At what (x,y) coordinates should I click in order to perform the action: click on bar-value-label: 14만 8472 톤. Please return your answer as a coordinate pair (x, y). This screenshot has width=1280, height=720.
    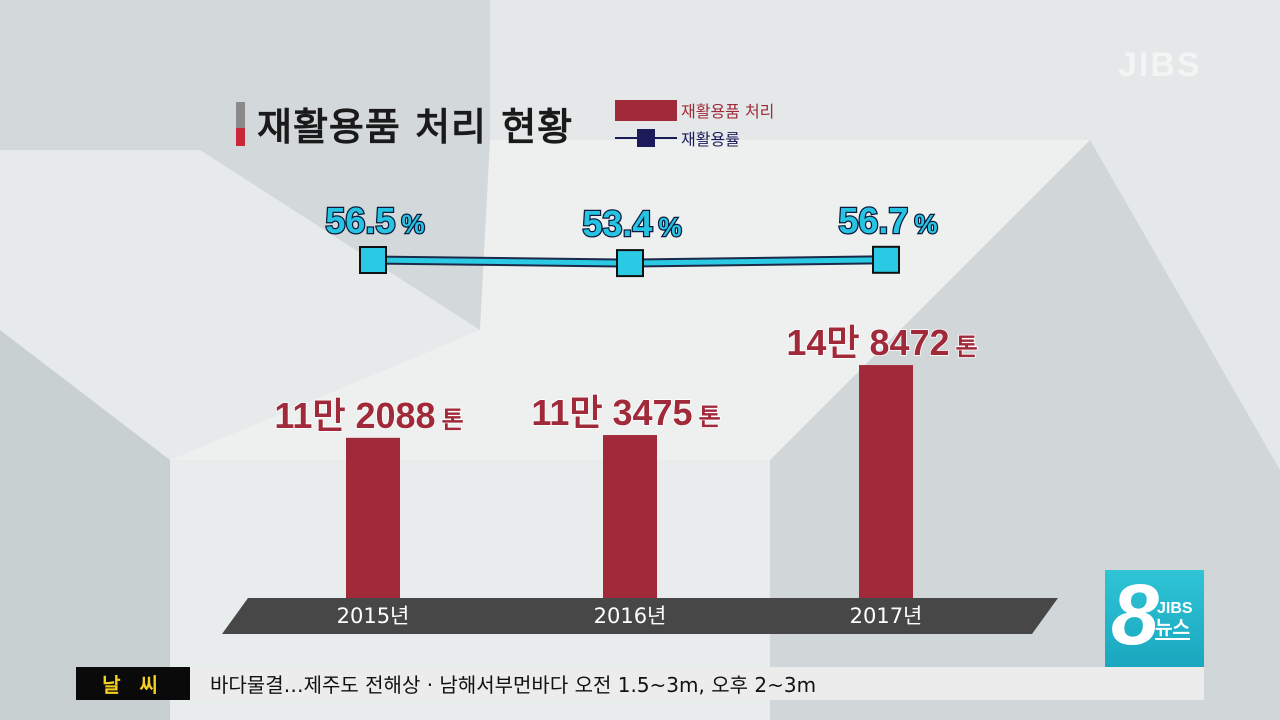
    Looking at the image, I should click on (881, 342).